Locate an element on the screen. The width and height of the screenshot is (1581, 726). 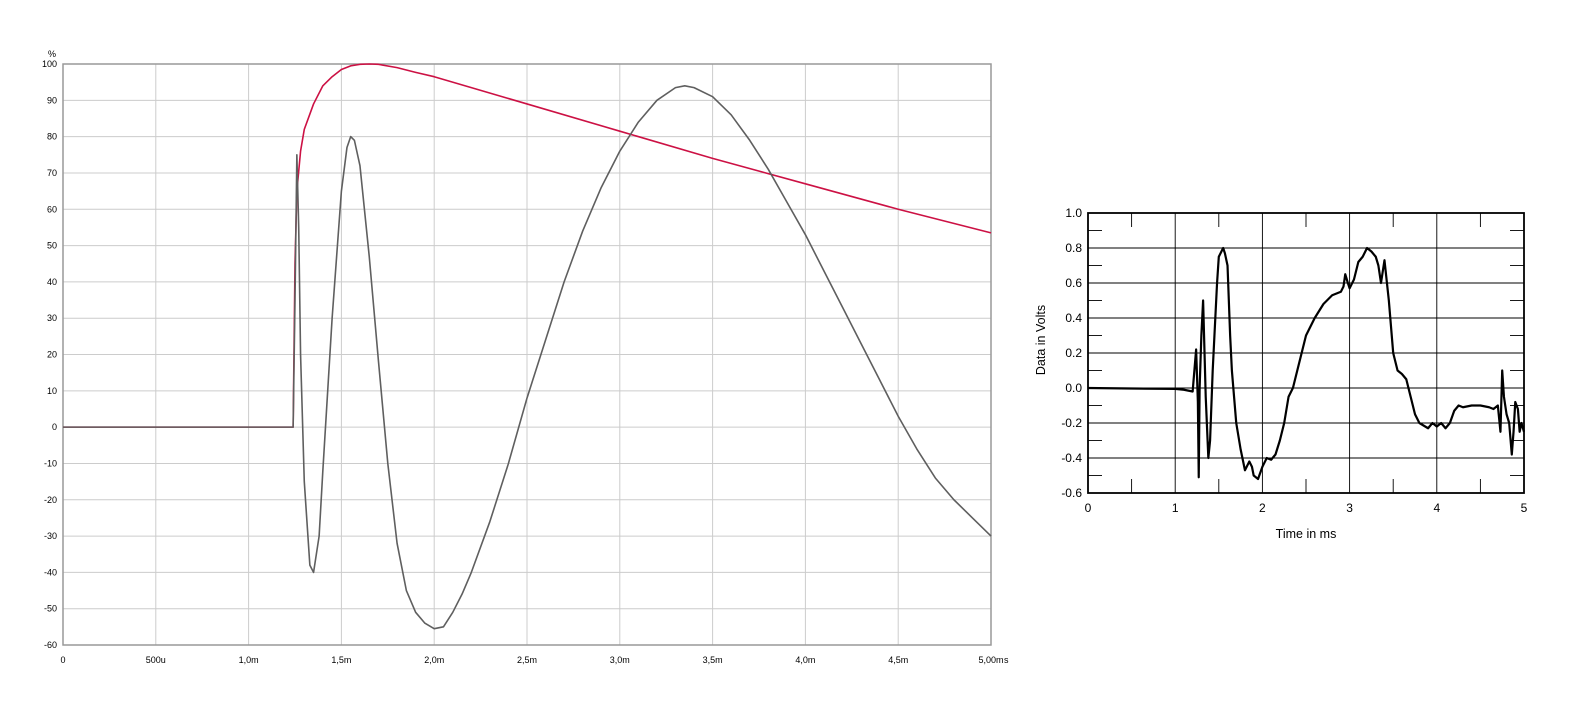
chart-2-minor-ticks is located at coordinates (1306, 353).